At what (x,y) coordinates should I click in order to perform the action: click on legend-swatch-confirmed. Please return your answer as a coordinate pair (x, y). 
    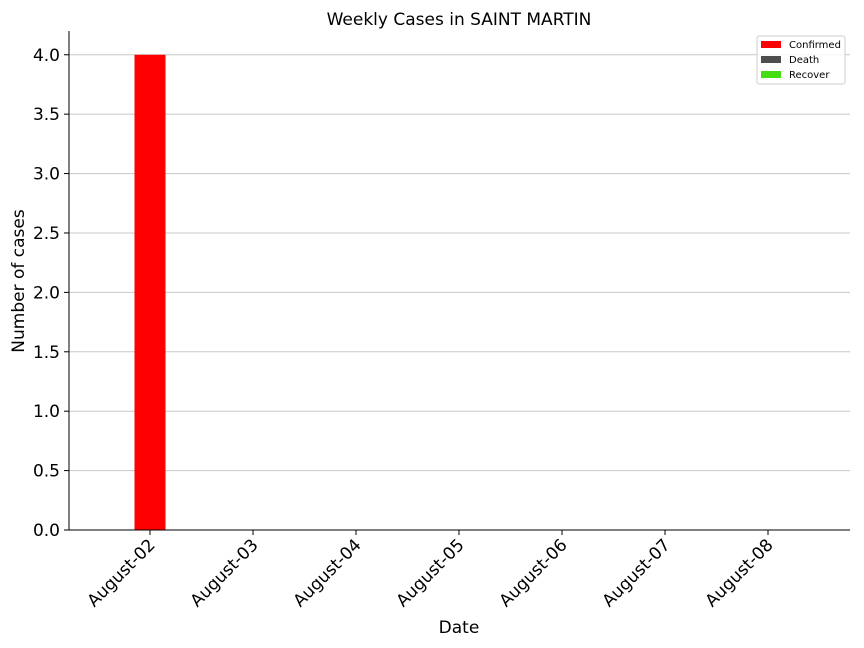
    Looking at the image, I should click on (771, 44).